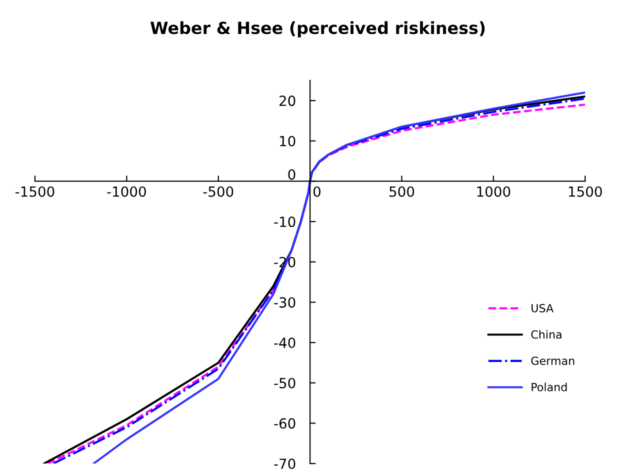 Image resolution: width=636 pixels, height=473 pixels. What do you see at coordinates (288, 141) in the screenshot?
I see `y-tick-label: 10` at bounding box center [288, 141].